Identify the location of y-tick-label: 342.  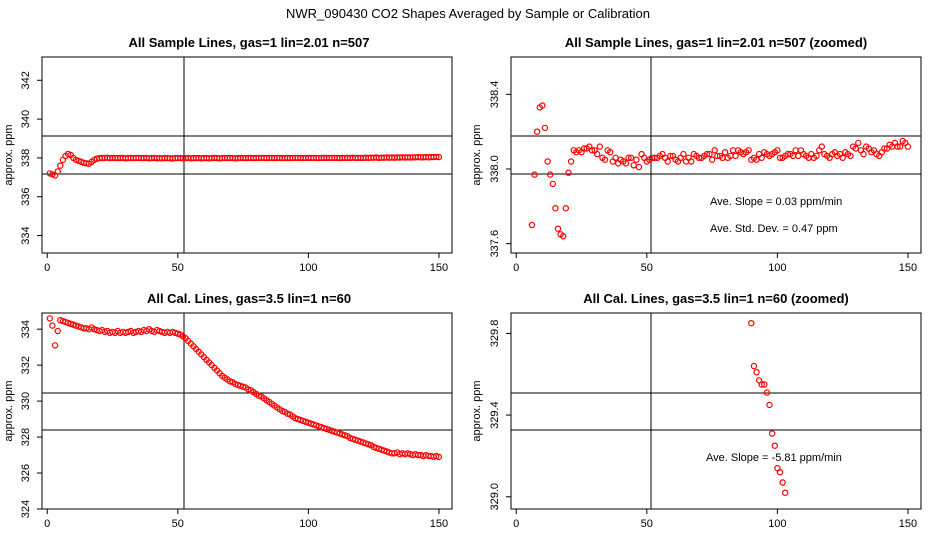
(26, 80).